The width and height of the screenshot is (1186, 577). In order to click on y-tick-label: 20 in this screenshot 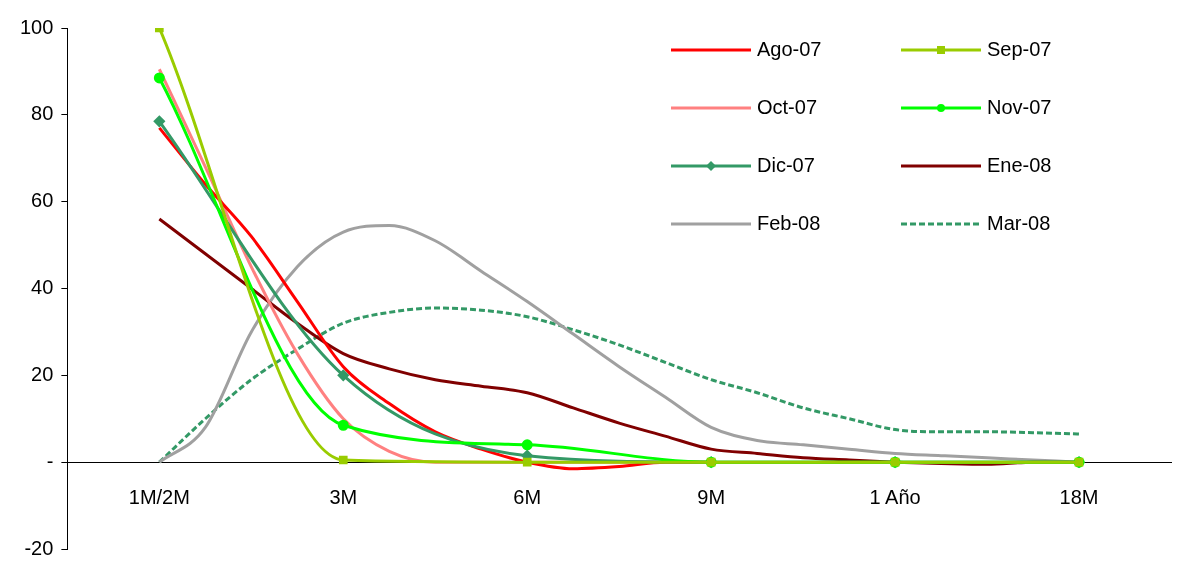, I will do `click(42, 373)`.